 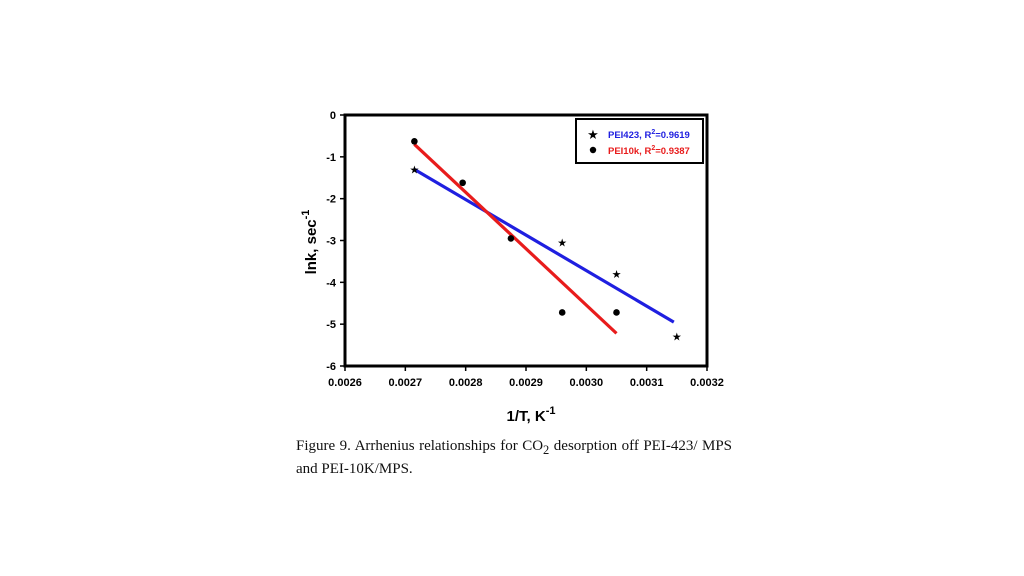 I want to click on legend-entry-pei10k: PEI10k, R2=0.9387, so click(x=649, y=151).